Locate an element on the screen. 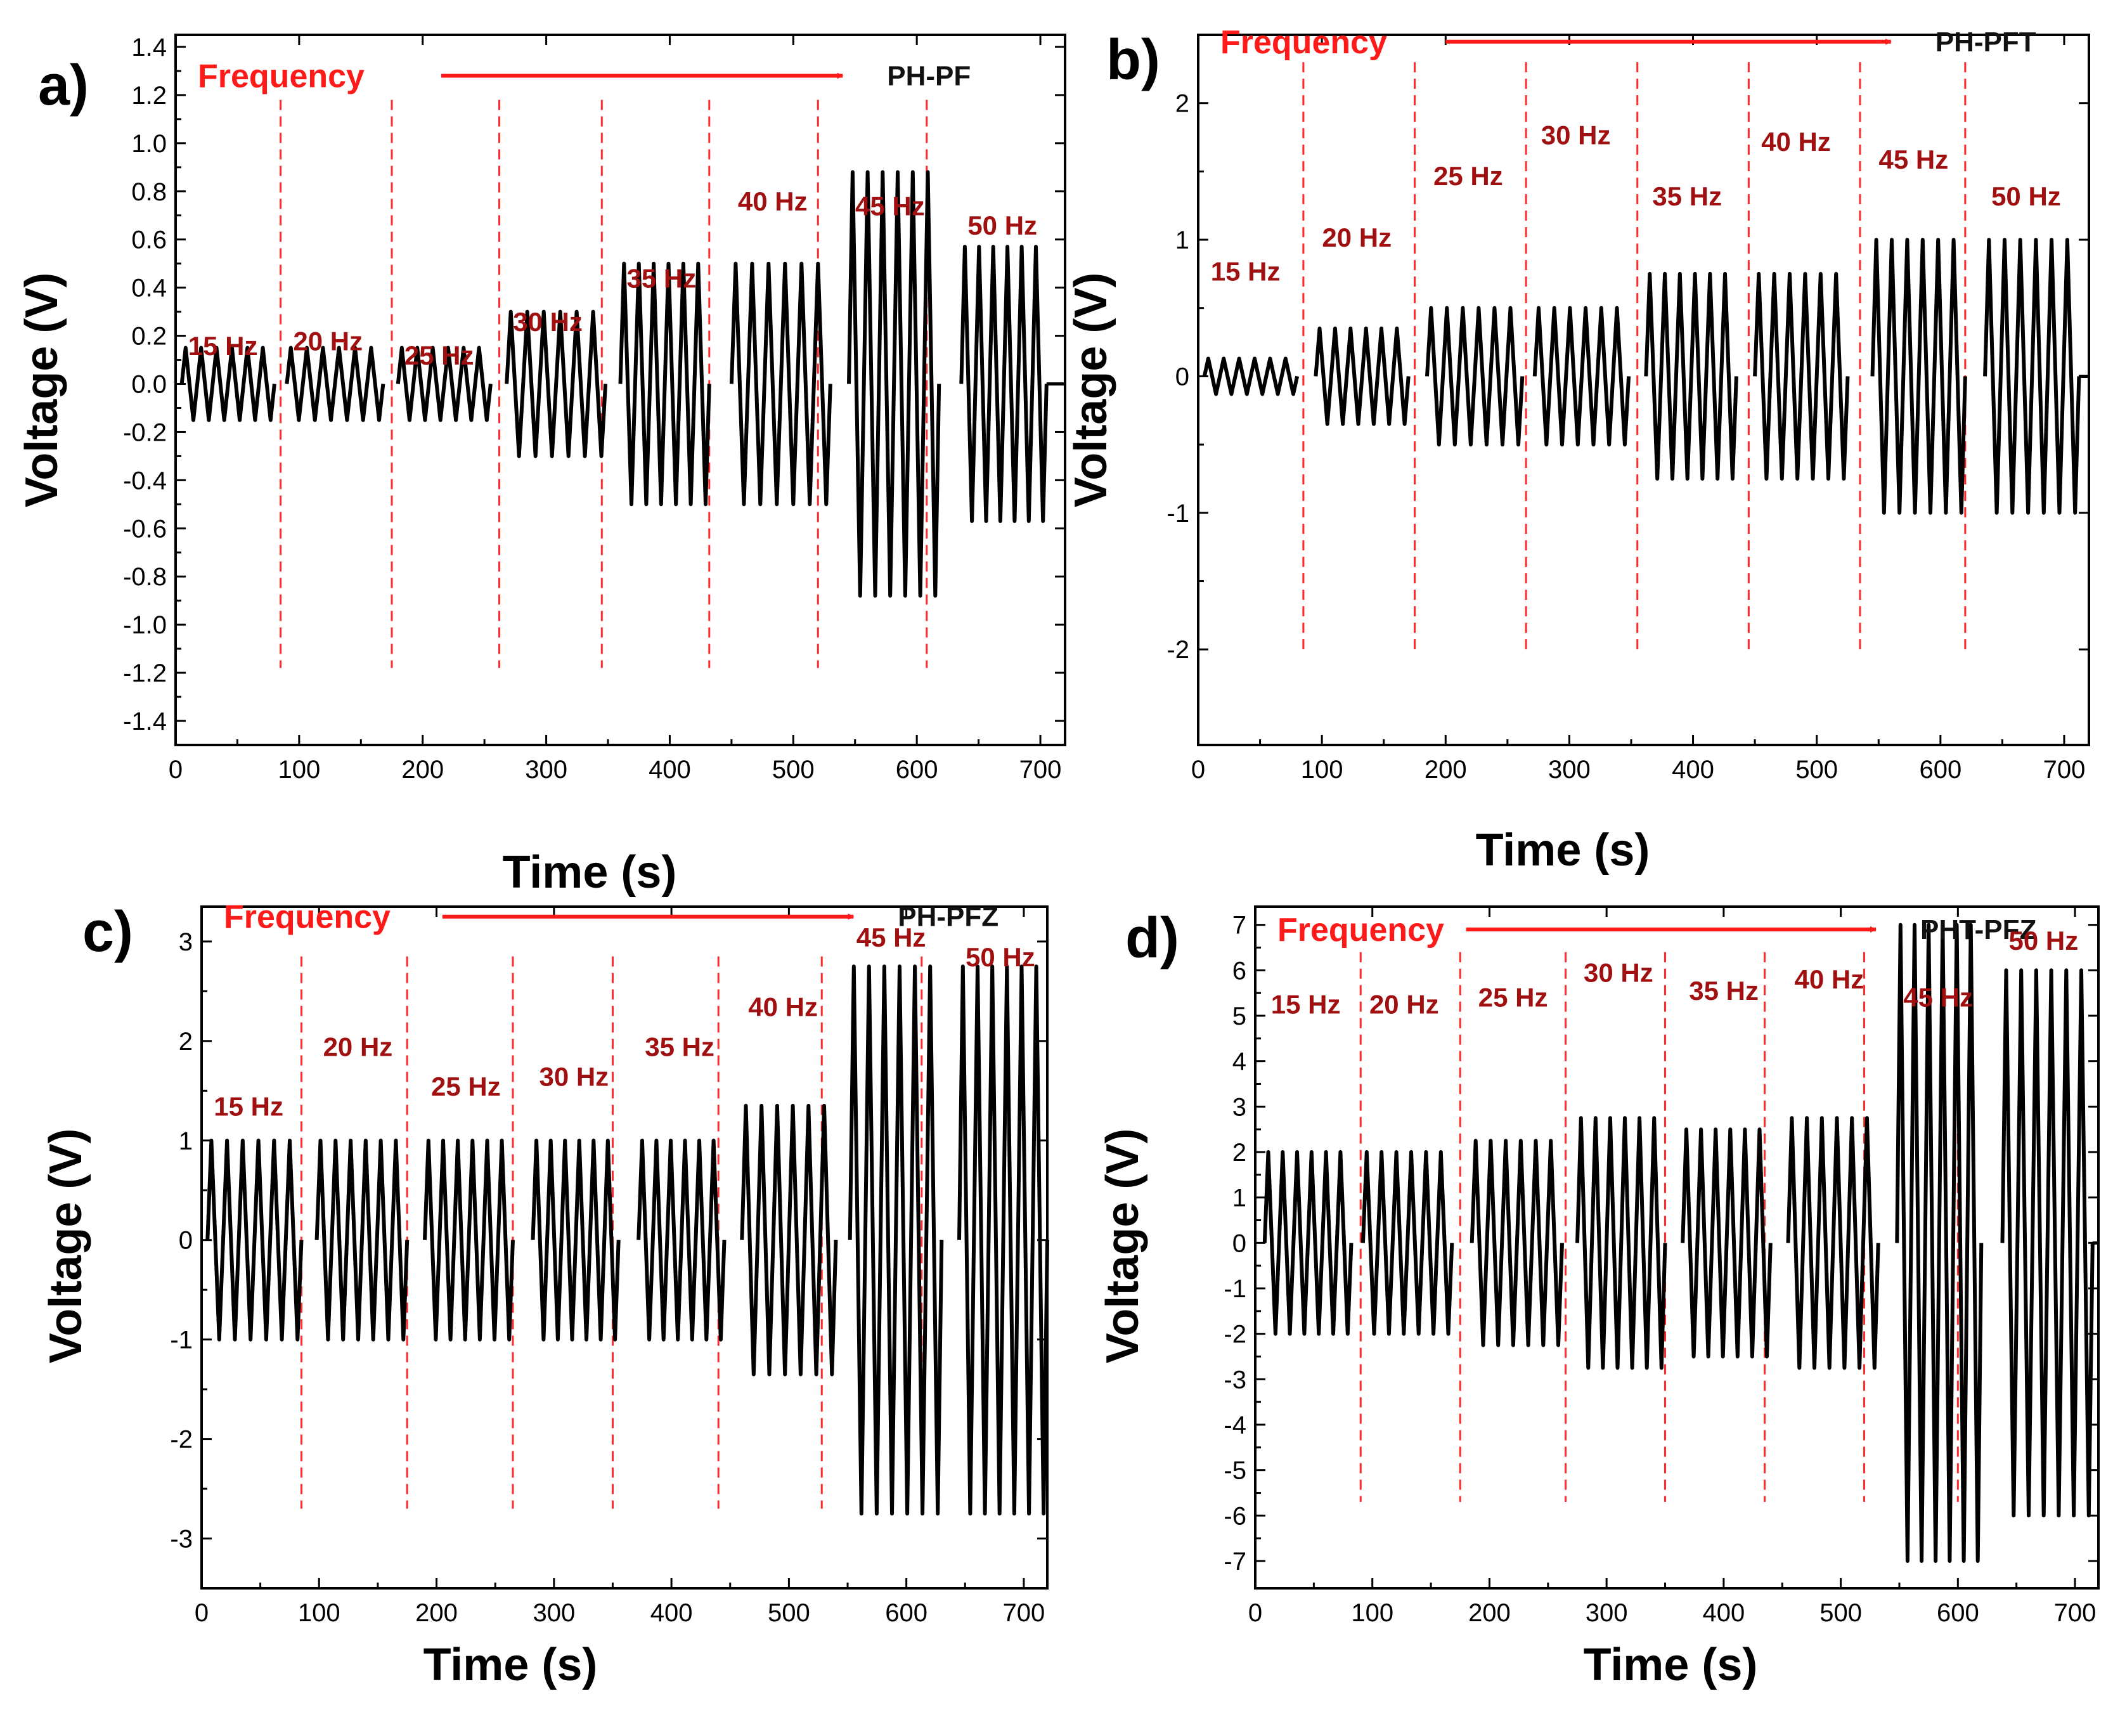  y-tick-label: -1.4 is located at coordinates (145, 721).